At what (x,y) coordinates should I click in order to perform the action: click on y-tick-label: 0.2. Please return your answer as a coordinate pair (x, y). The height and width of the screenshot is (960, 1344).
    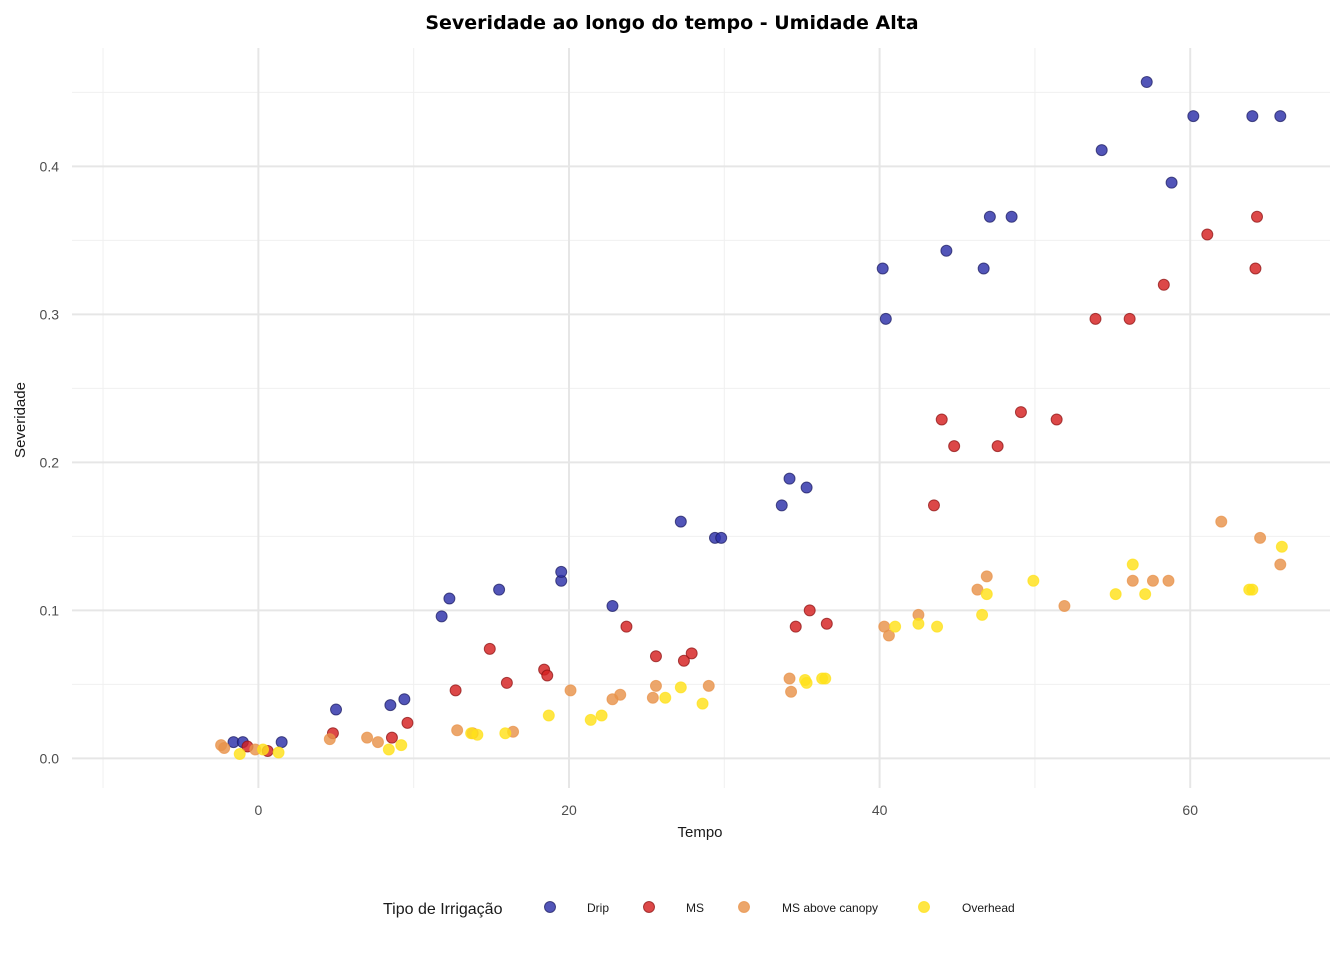
    Looking at the image, I should click on (50, 462).